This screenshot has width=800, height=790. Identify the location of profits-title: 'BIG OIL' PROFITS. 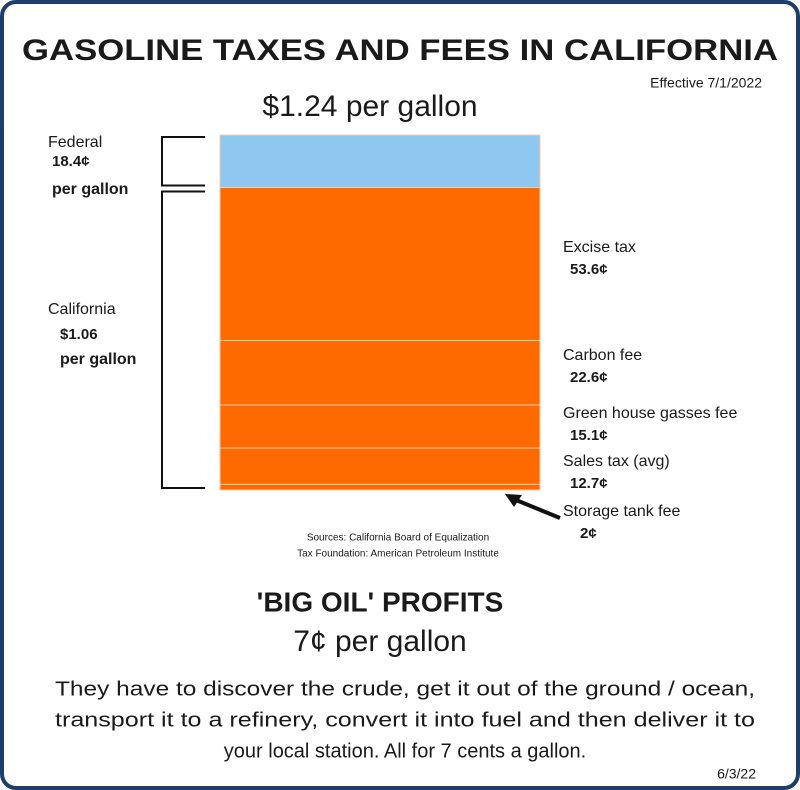
(380, 601).